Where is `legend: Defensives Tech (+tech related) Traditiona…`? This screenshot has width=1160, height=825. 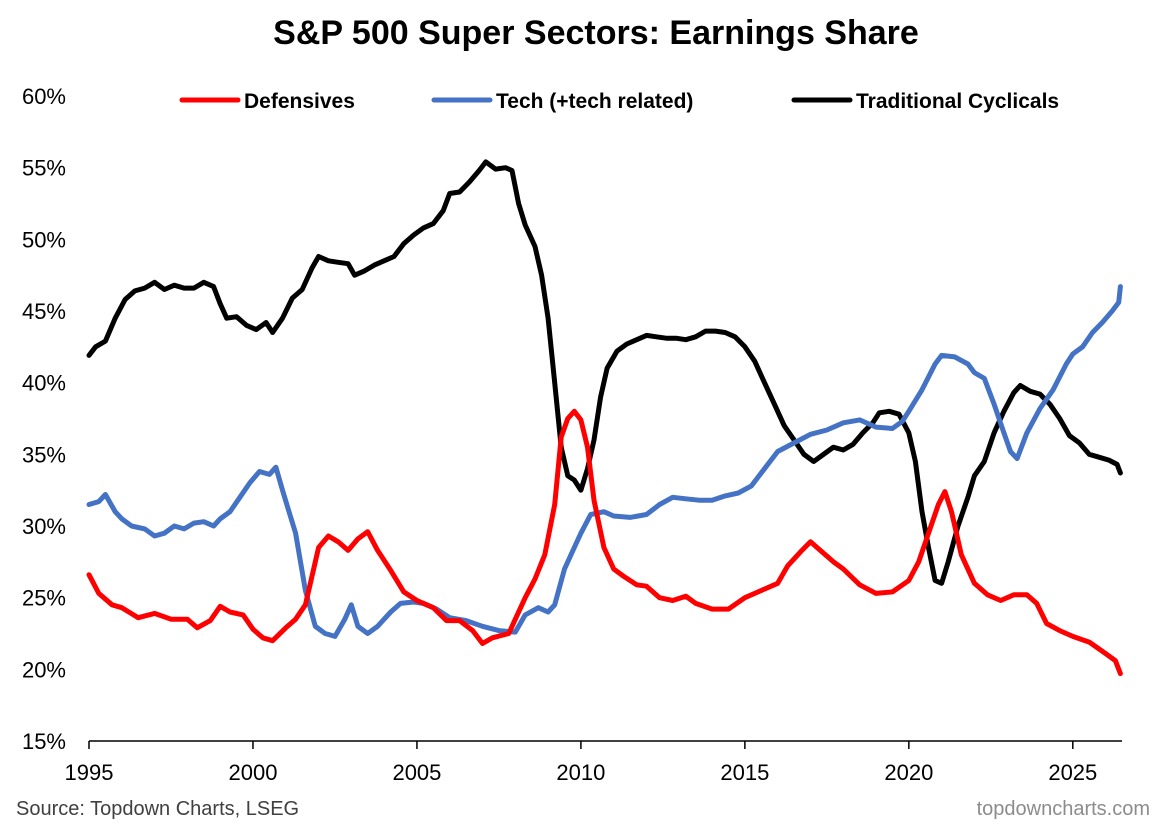 legend: Defensives Tech (+tech related) Traditiona… is located at coordinates (619, 101).